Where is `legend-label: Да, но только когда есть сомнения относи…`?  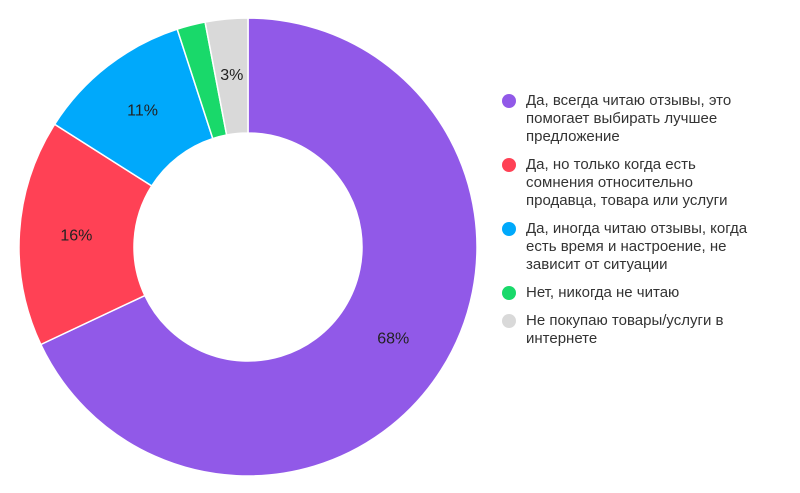
legend-label: Да, но только когда есть сомнения относи… is located at coordinates (627, 182).